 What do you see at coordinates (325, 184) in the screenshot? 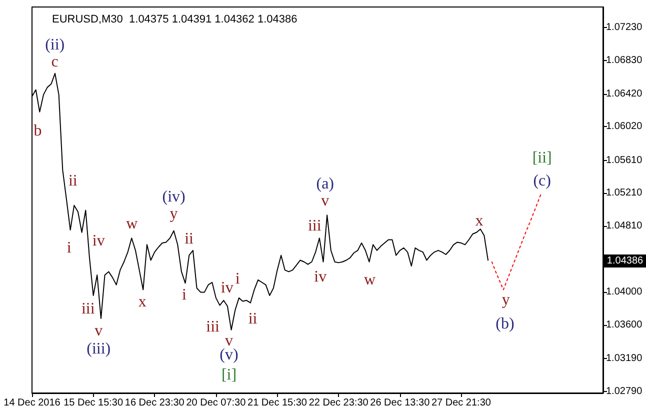
I see `annotation: (a)` at bounding box center [325, 184].